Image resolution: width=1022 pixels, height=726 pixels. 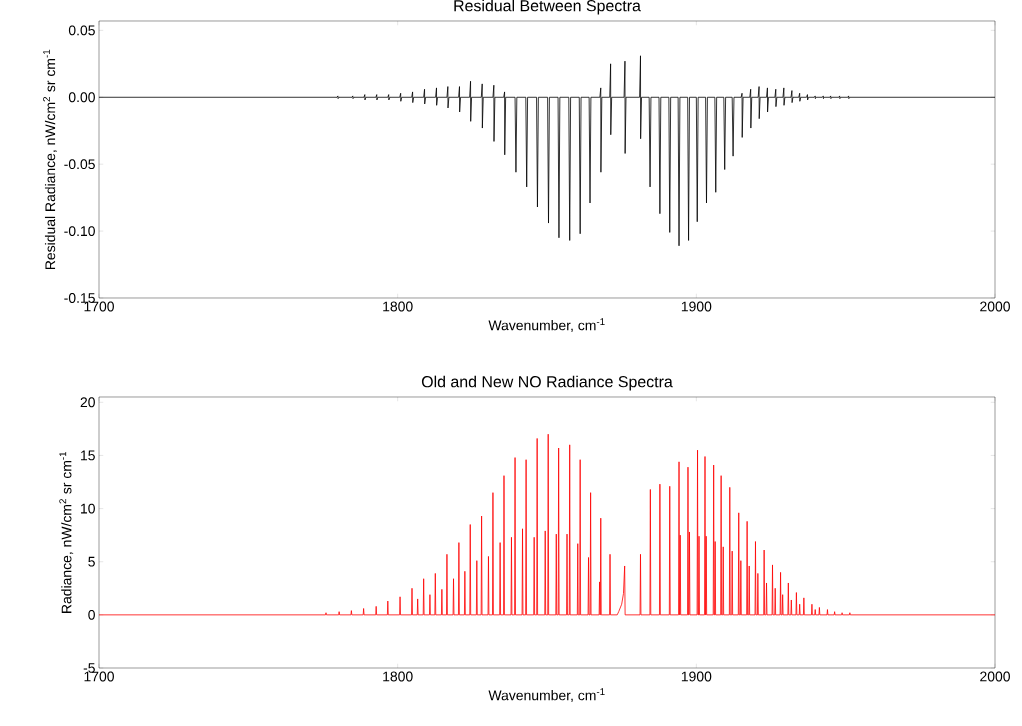 I want to click on y-axis-title: Radiance, nW/cm$^{2}$ sr cm$^{-1}$, so click(x=66, y=532).